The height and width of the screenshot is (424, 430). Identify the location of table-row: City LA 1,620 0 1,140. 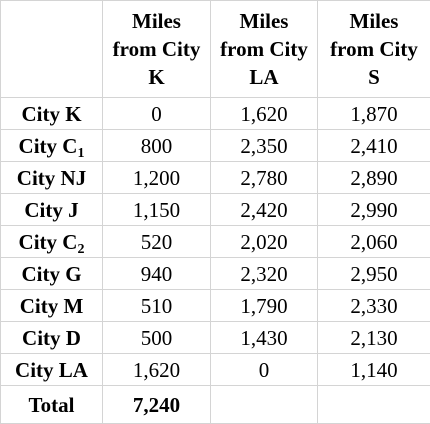
(215, 370).